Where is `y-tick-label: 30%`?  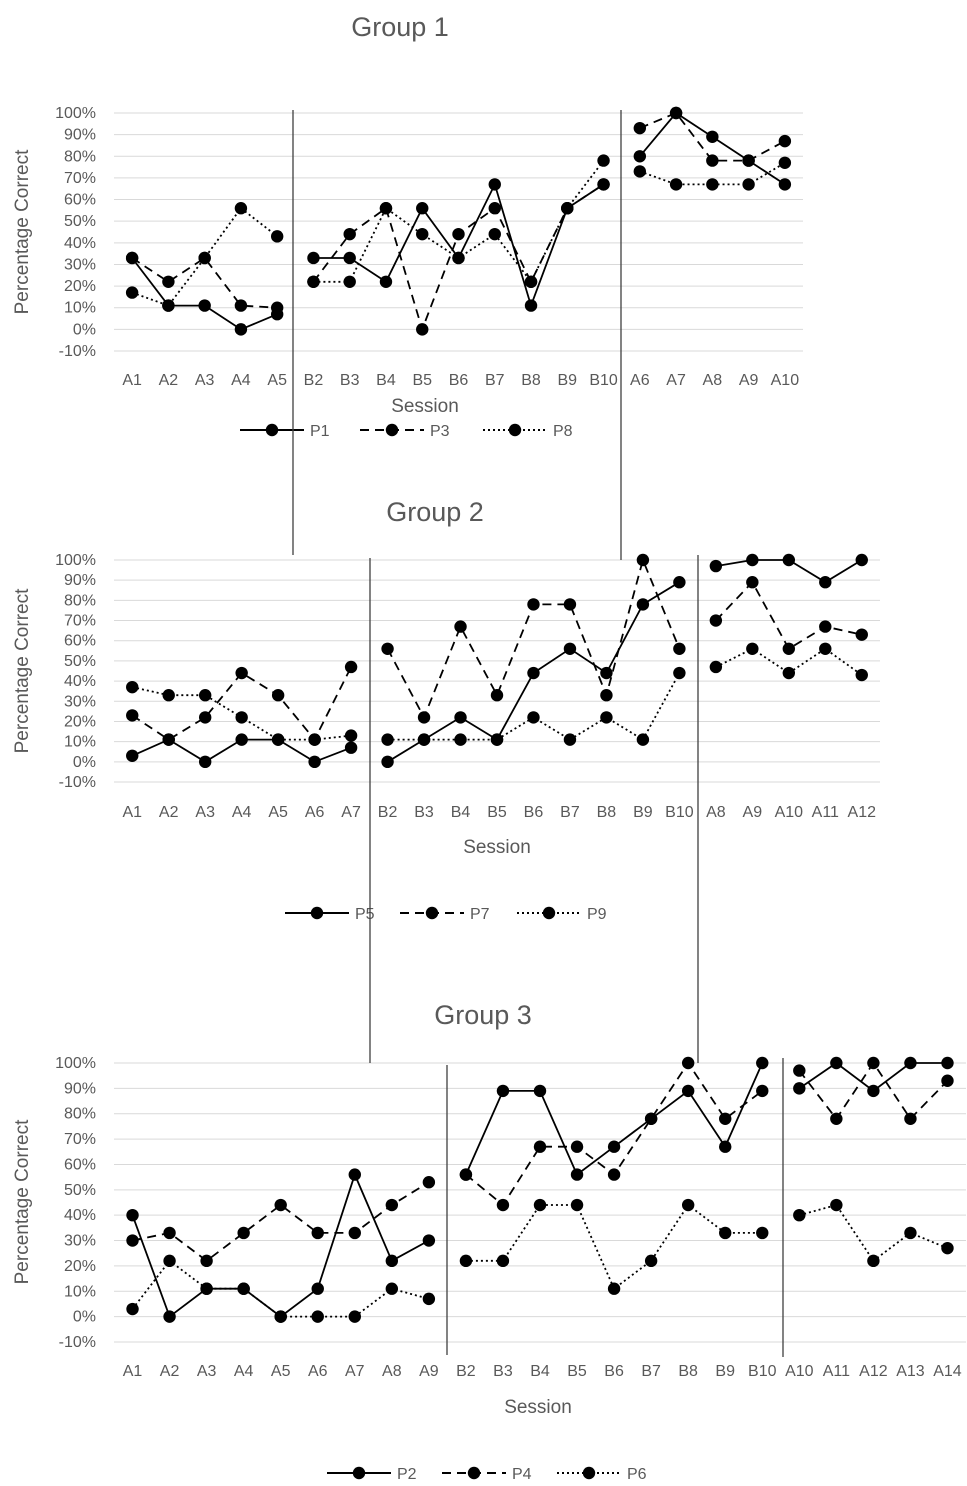
y-tick-label: 30% is located at coordinates (80, 701).